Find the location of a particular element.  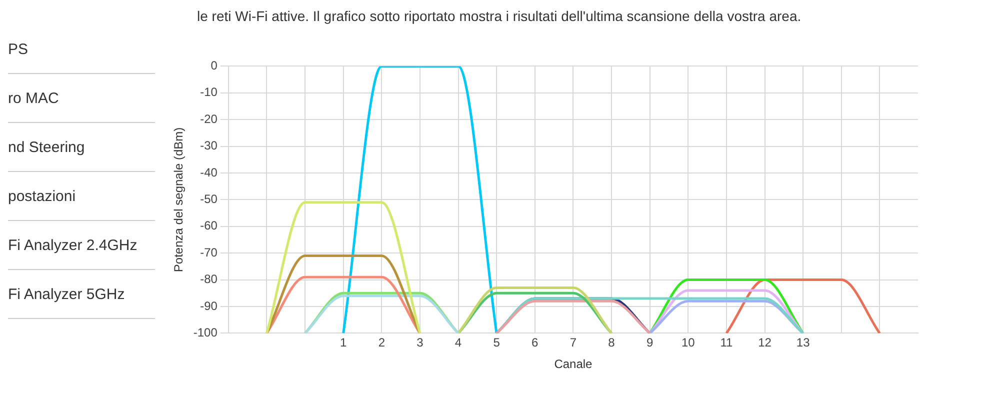

text: PS is located at coordinates (81, 49).